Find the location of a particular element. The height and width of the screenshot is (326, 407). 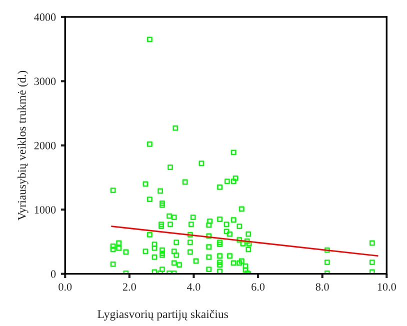

x-tick-label: 0.0 is located at coordinates (65, 287).